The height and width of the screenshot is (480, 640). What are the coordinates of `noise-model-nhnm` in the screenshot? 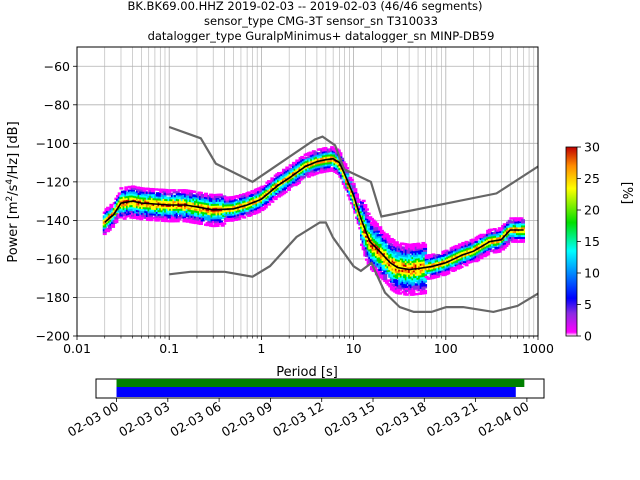 It's located at (353, 171).